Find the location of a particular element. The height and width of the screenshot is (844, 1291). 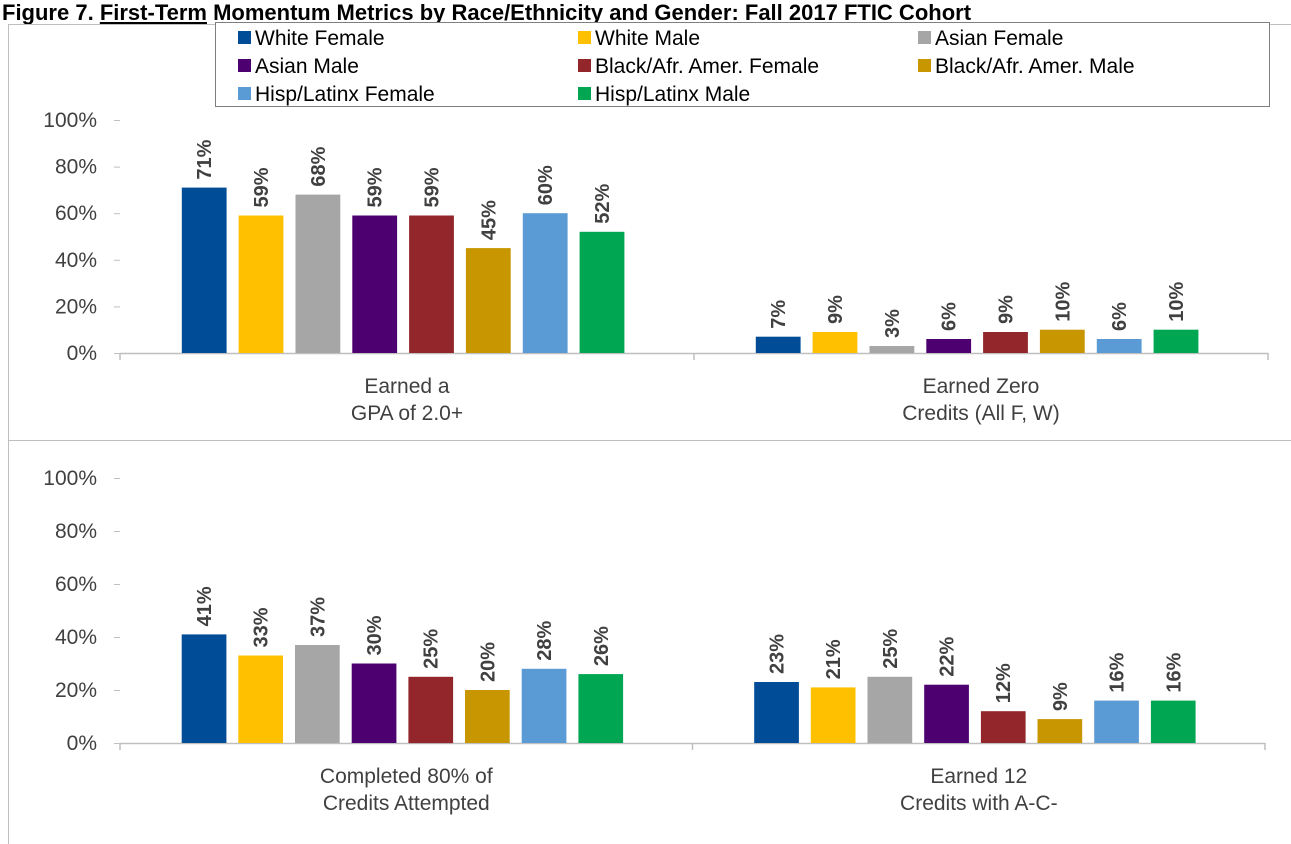

data-label: 28% is located at coordinates (545, 641).